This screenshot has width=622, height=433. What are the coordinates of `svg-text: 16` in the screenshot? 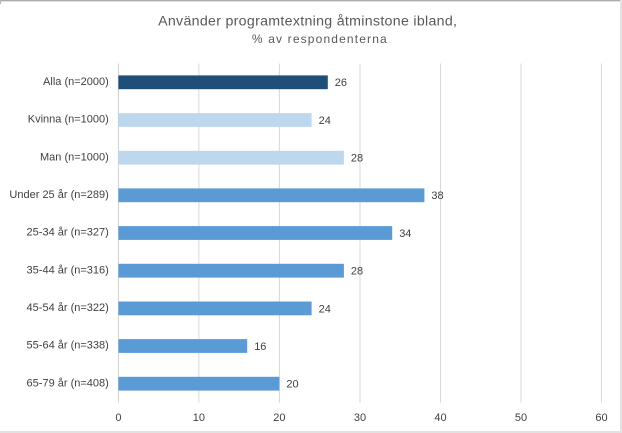 It's located at (260, 347).